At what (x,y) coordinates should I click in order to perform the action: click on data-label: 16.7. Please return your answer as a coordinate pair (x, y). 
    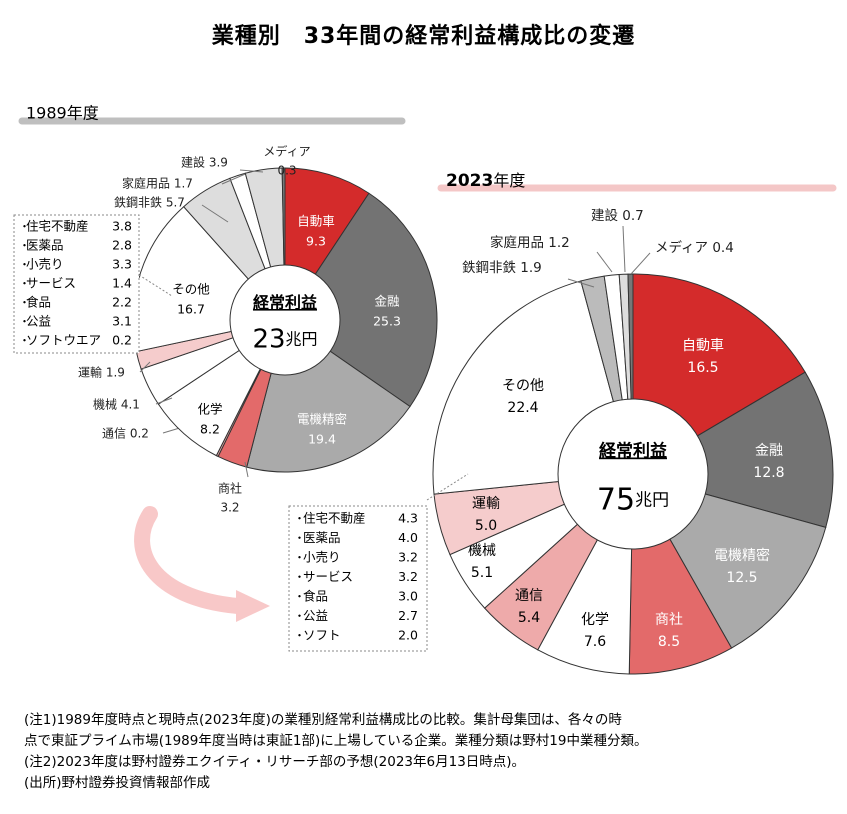
    Looking at the image, I should click on (191, 309).